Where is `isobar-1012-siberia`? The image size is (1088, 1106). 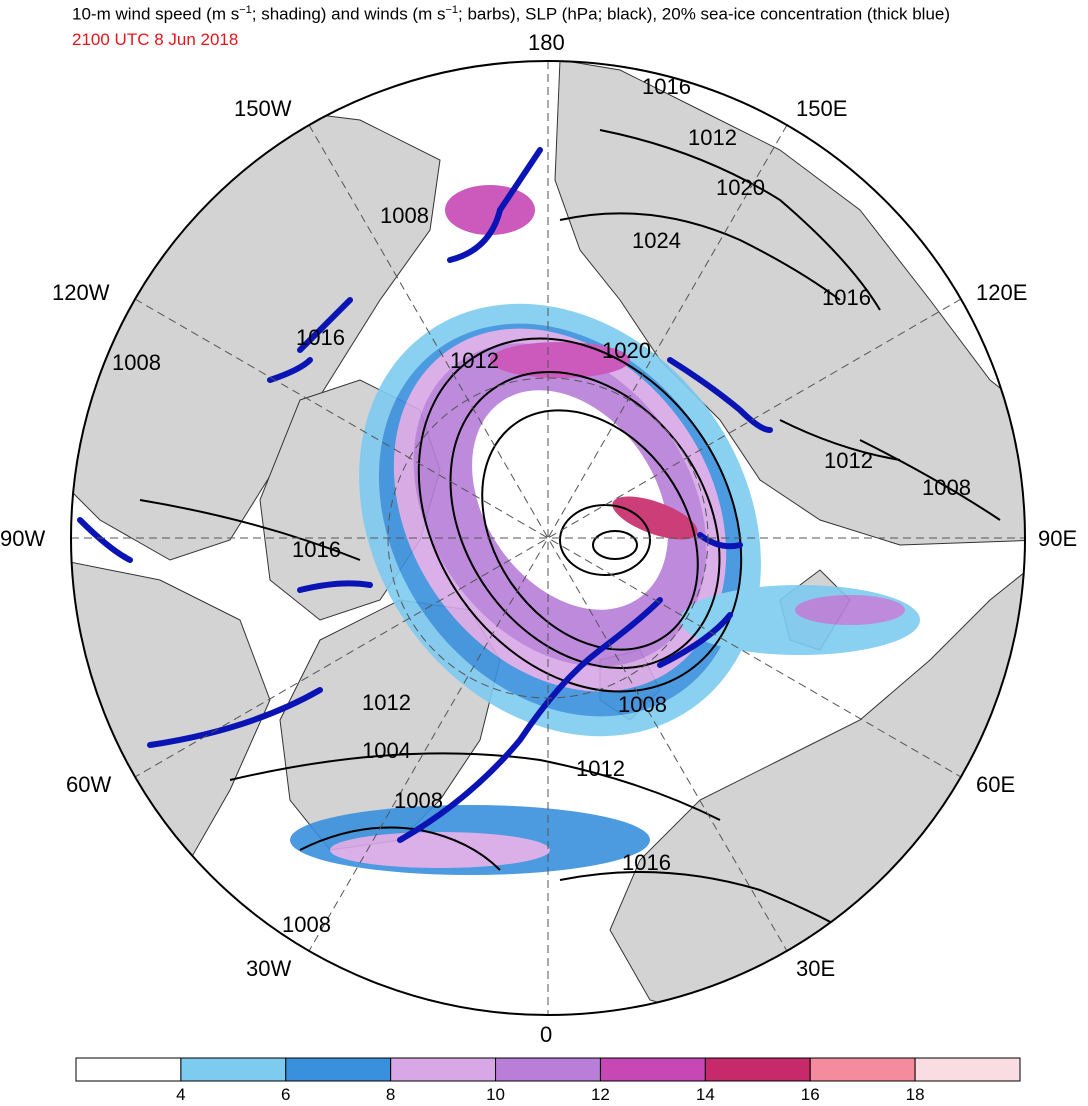 isobar-1012-siberia is located at coordinates (840, 440).